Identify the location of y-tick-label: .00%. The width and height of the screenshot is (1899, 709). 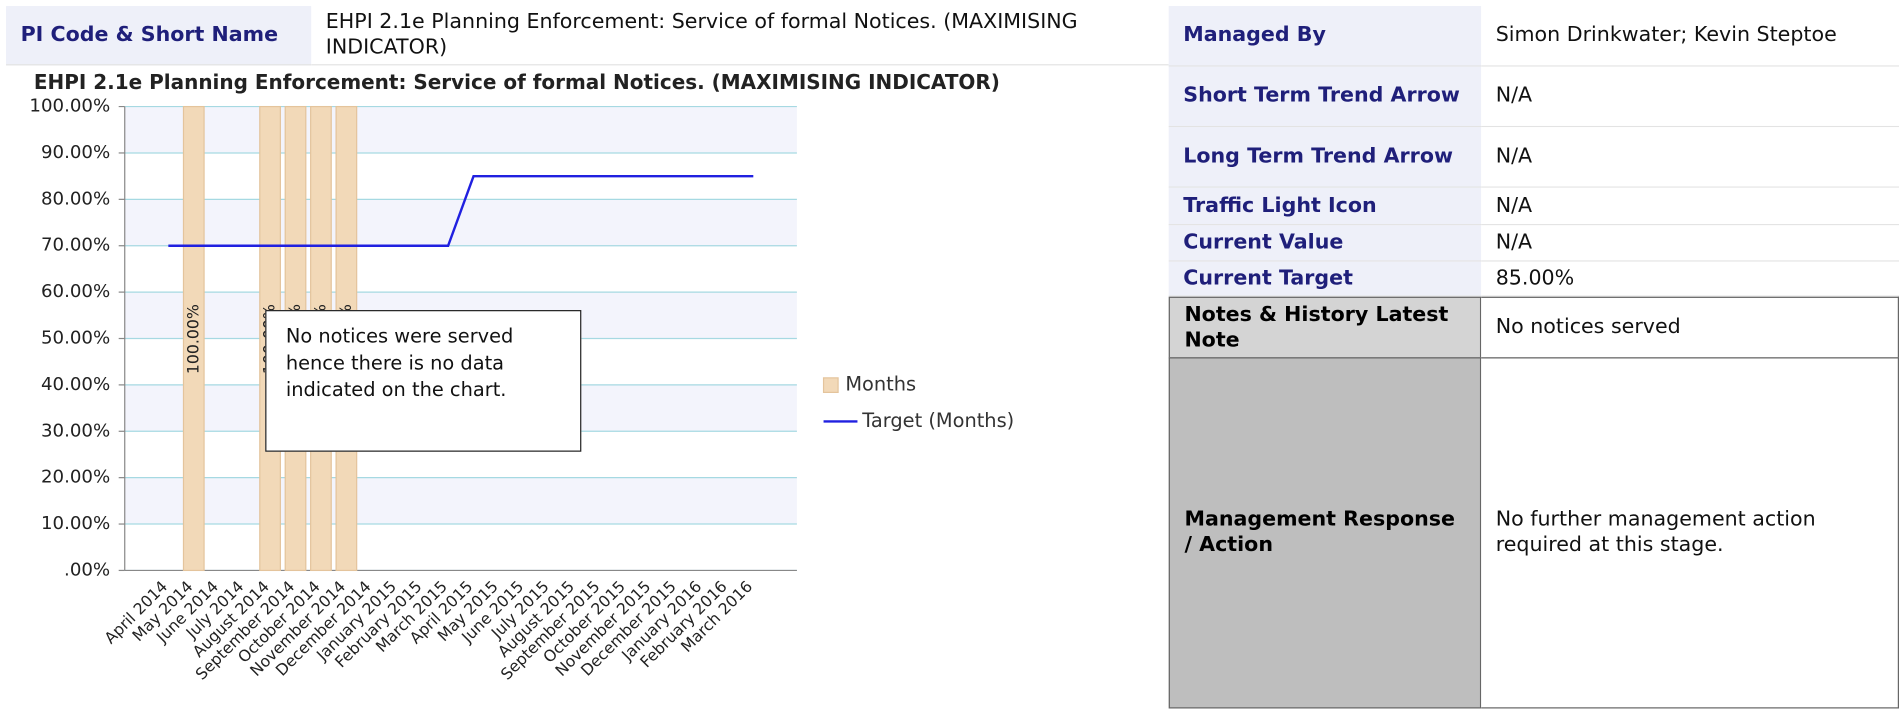
(87, 569).